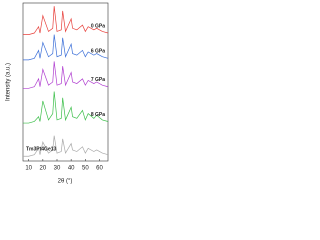  What do you see at coordinates (98, 80) in the screenshot?
I see `series-label: 7 GPa` at bounding box center [98, 80].